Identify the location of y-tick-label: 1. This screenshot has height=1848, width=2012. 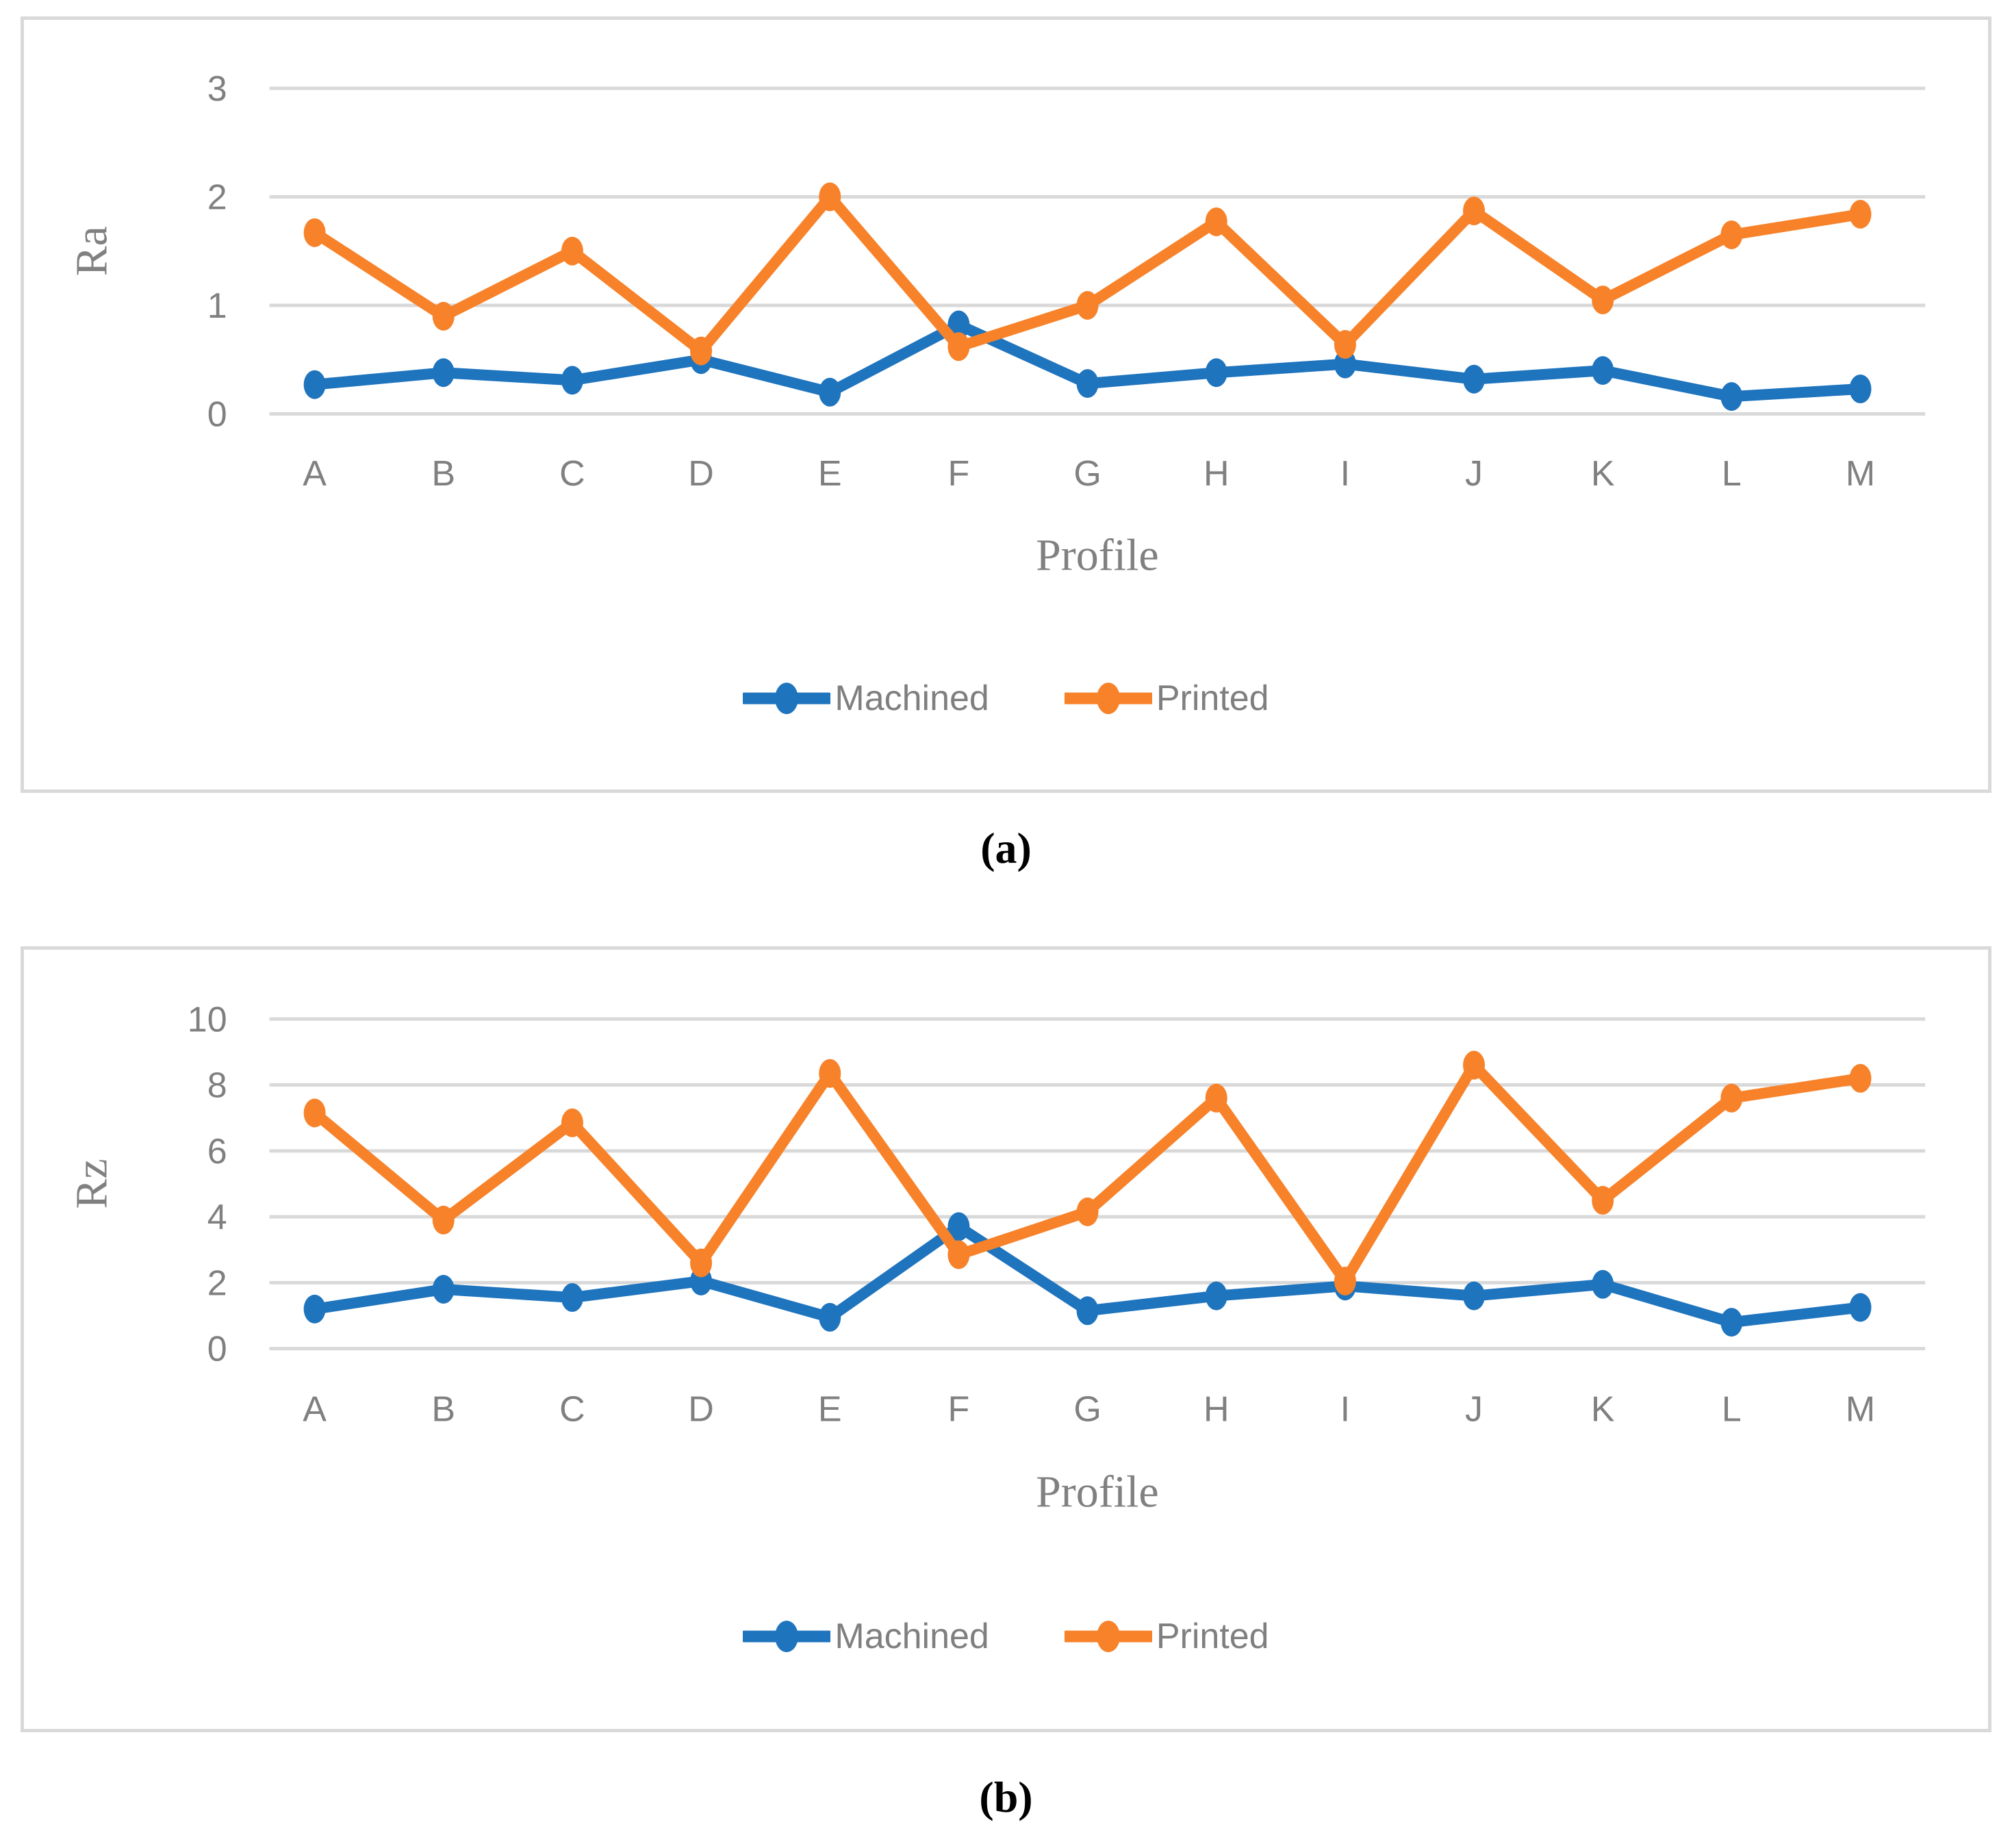
(217, 306).